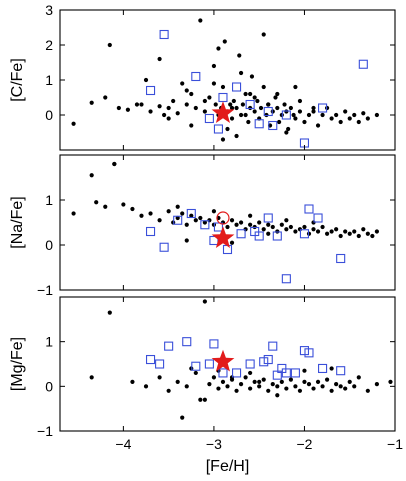  What do you see at coordinates (45, 431) in the screenshot?
I see `y-tick-label: −1` at bounding box center [45, 431].